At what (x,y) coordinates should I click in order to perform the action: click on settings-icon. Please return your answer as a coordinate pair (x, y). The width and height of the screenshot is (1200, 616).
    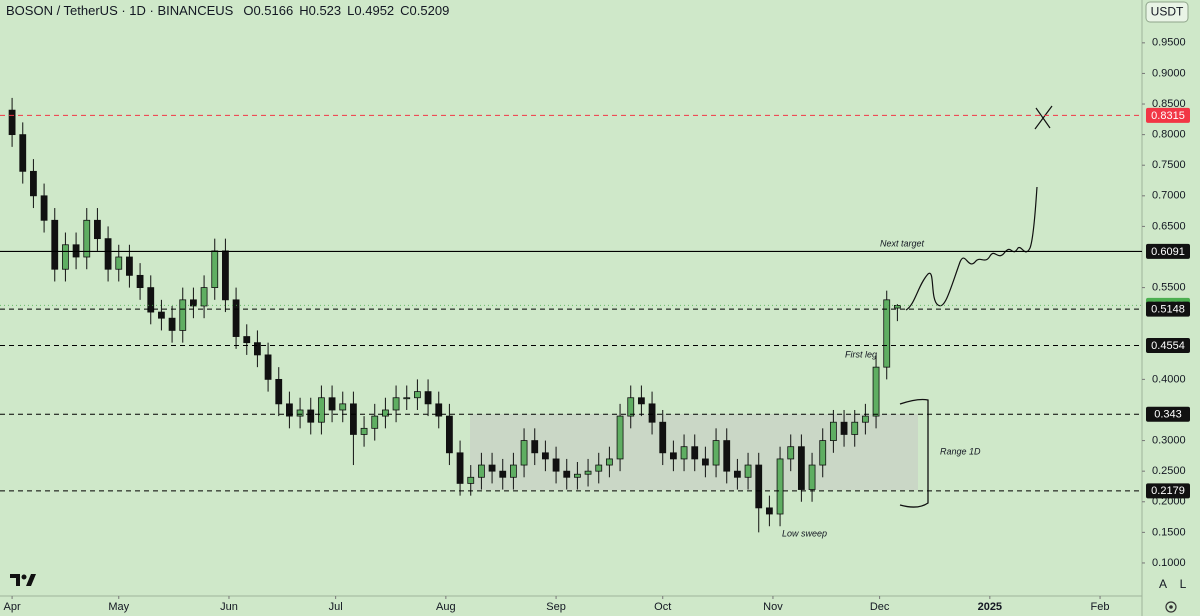
    Looking at the image, I should click on (1171, 607).